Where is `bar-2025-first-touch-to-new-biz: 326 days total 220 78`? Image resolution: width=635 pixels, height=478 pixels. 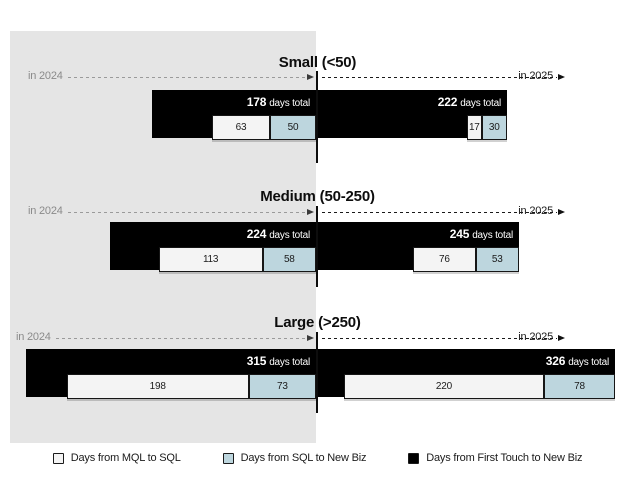 bar-2025-first-touch-to-new-biz: 326 days total 220 78 is located at coordinates (466, 374).